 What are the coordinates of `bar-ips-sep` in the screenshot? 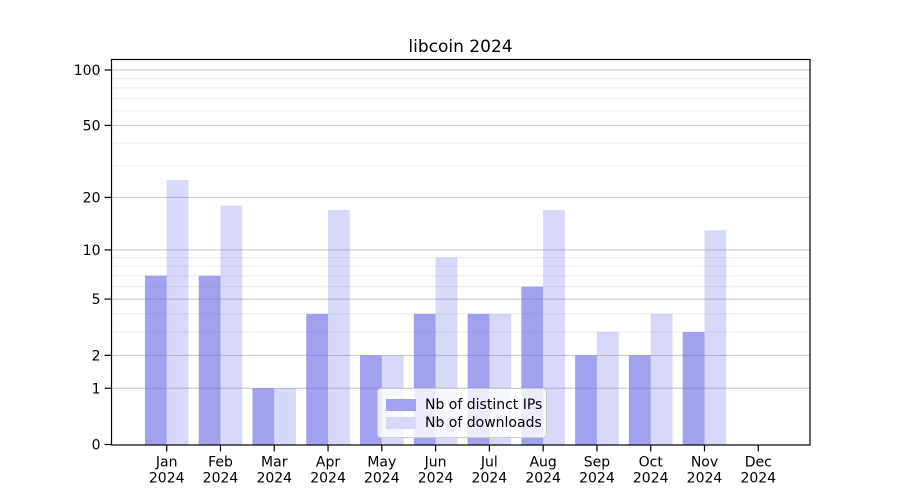 It's located at (586, 400).